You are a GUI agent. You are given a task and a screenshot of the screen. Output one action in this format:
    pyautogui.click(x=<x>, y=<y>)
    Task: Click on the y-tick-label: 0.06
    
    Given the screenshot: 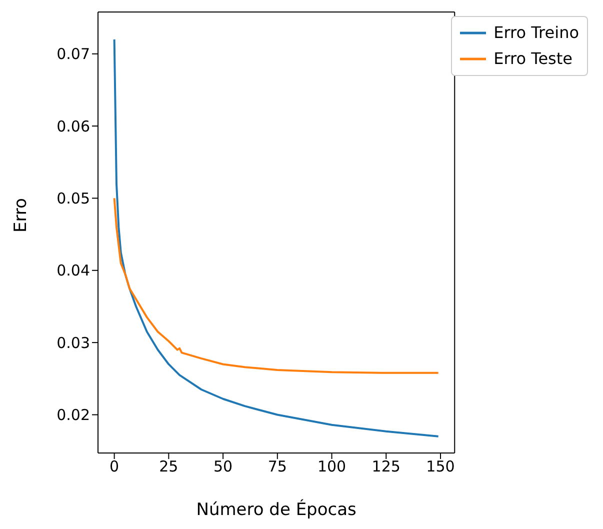 What is the action you would take?
    pyautogui.click(x=73, y=126)
    